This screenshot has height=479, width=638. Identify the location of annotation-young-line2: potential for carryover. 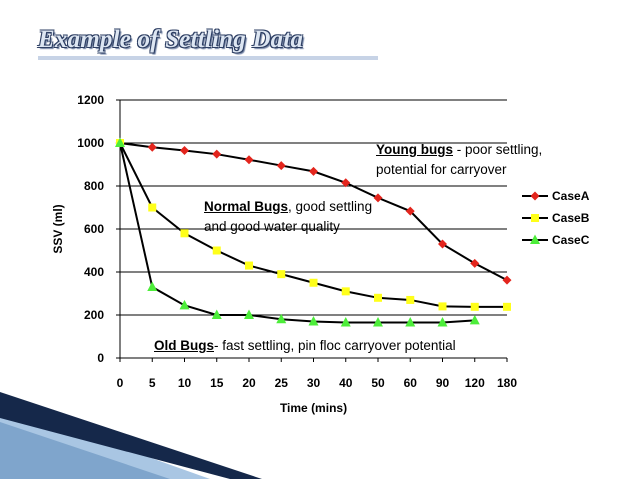
(441, 169).